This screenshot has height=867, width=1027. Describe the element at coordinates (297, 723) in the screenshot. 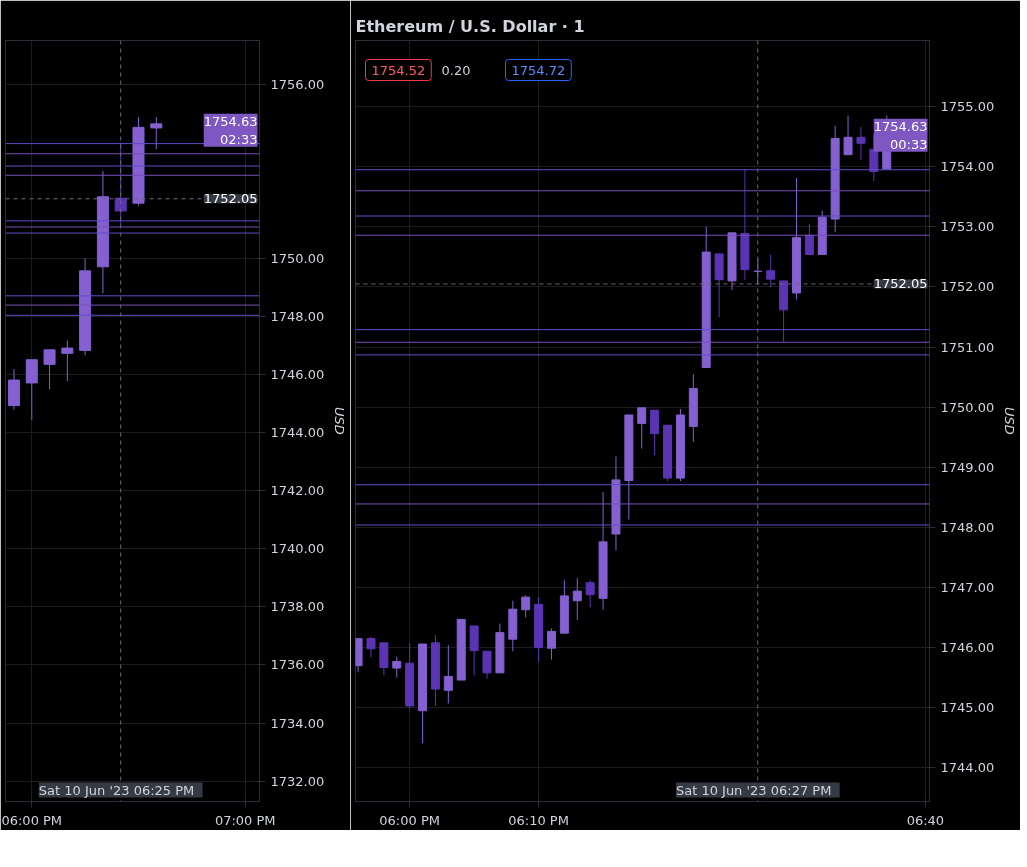

I see `y-tick-label: 1734.00` at that location.